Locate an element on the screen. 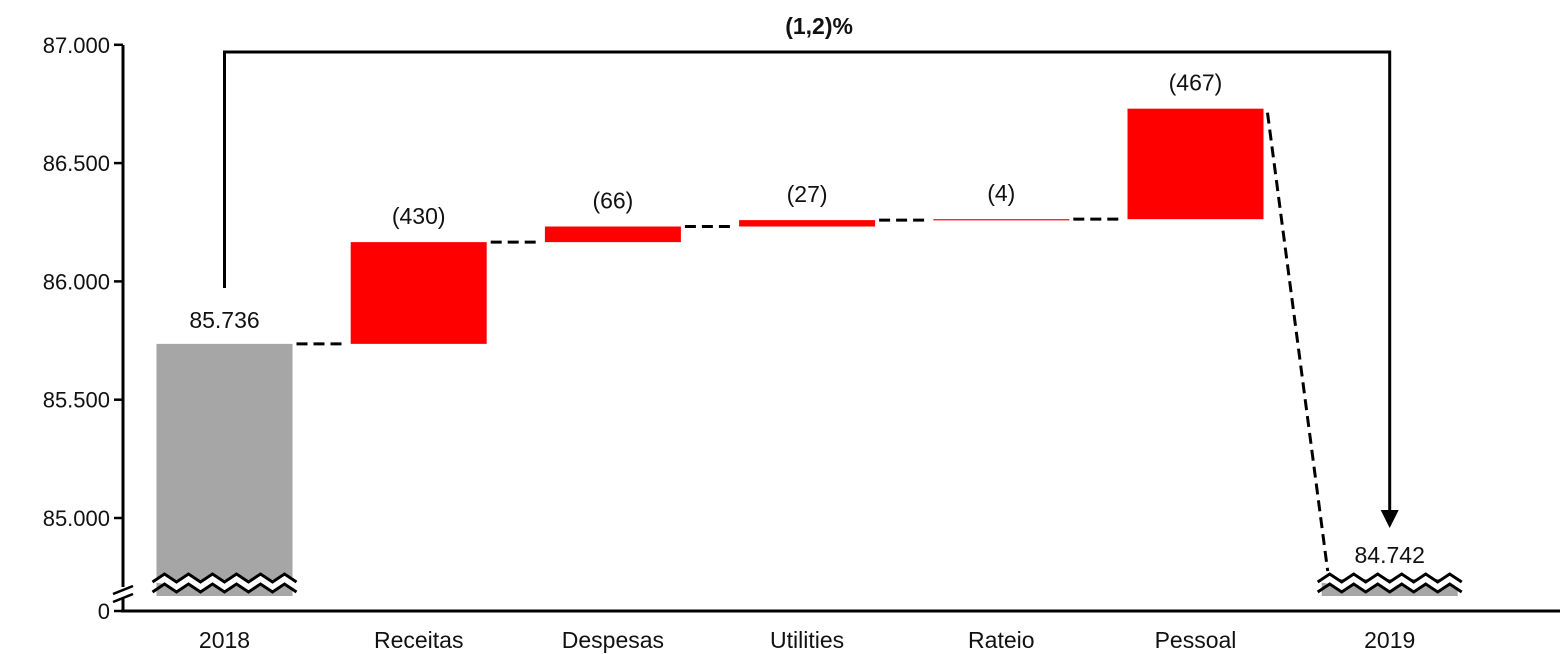 This screenshot has height=654, width=1562. data-label-2019: 84.742 is located at coordinates (1390, 555).